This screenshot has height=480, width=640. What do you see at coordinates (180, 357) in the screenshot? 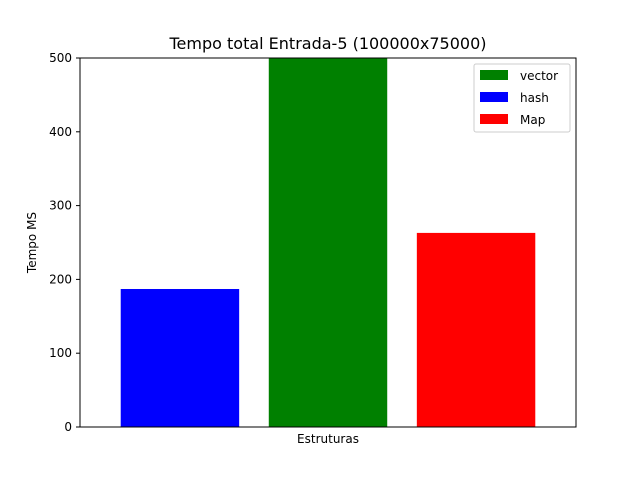
I see `bar-hash` at bounding box center [180, 357].